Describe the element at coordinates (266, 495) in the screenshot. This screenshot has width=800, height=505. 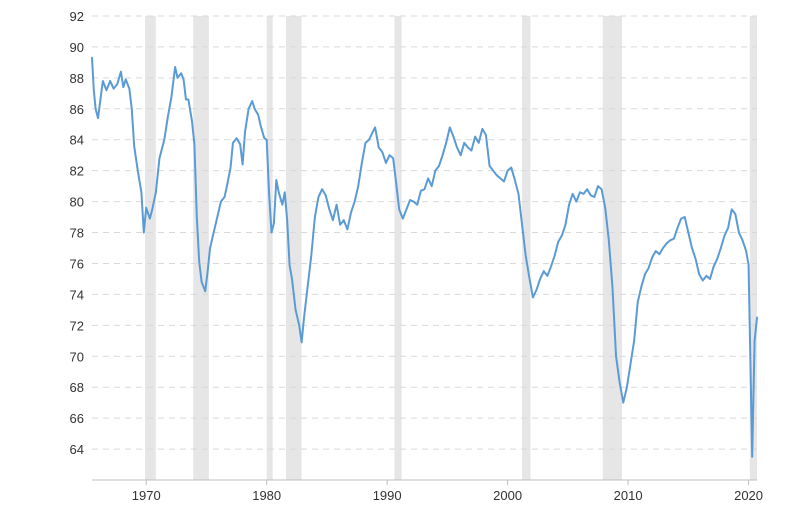
I see `x-tick-label: 1980` at that location.